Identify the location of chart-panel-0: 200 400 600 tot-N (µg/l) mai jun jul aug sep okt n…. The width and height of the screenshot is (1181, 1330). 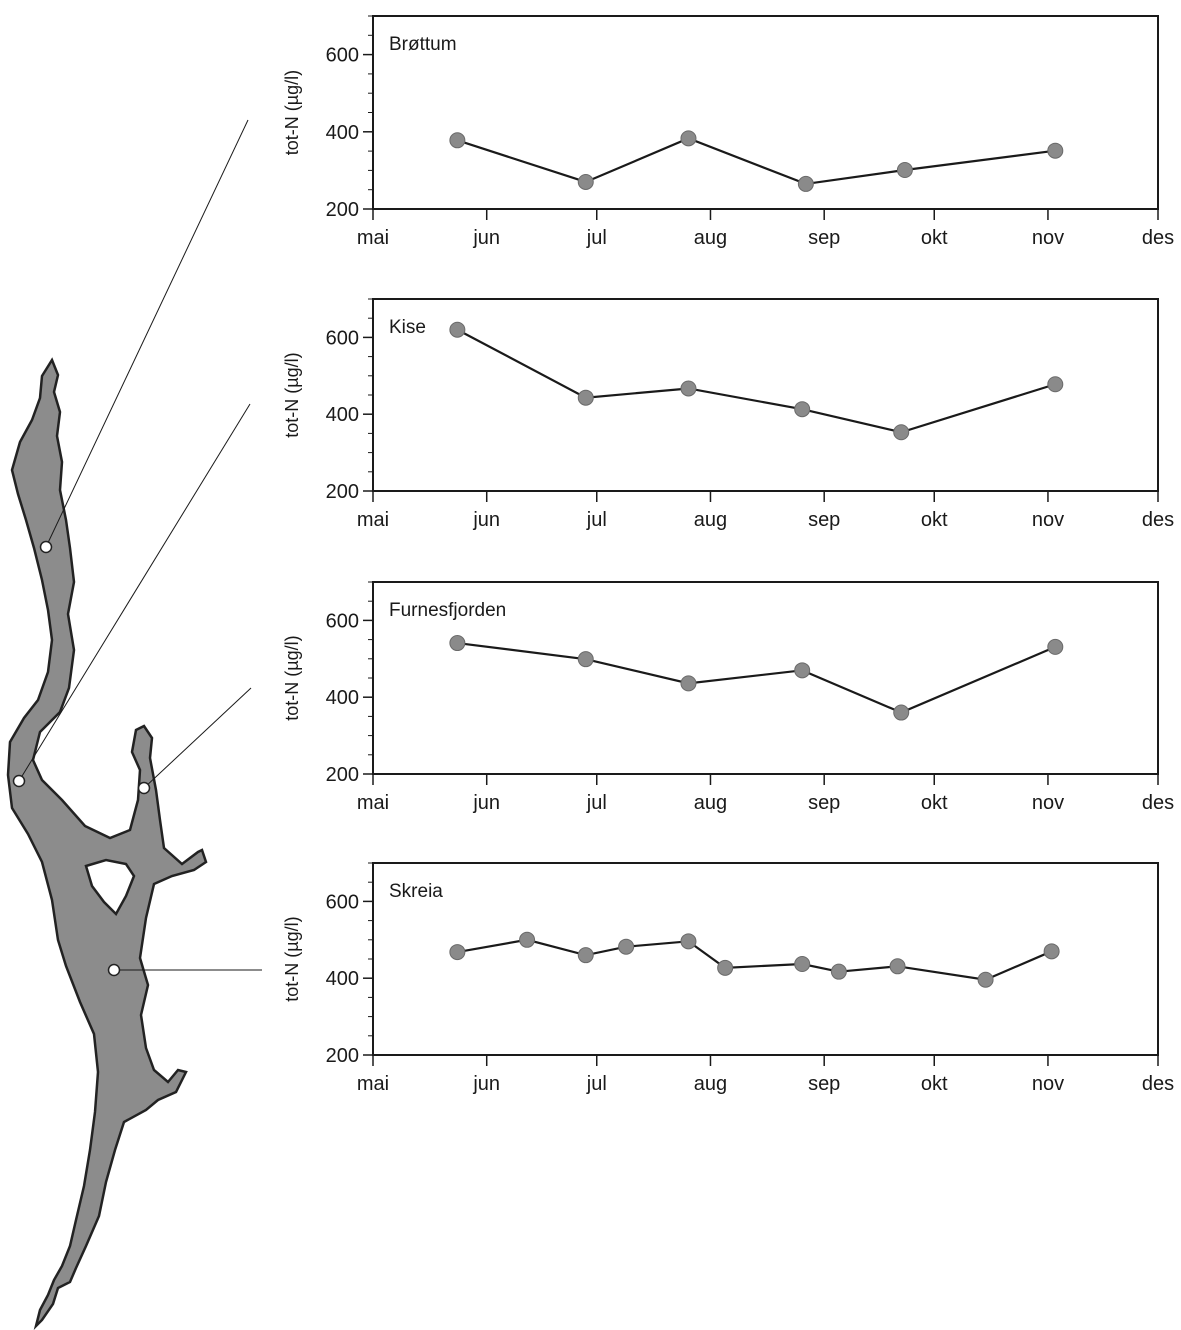
(728, 132).